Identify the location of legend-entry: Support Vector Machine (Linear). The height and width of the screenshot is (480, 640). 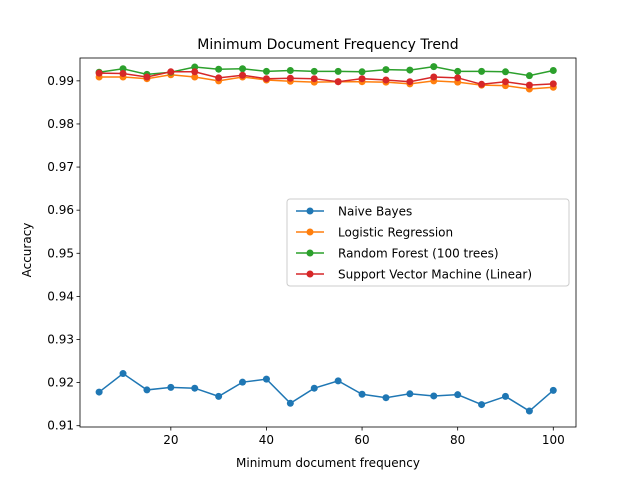
(414, 275).